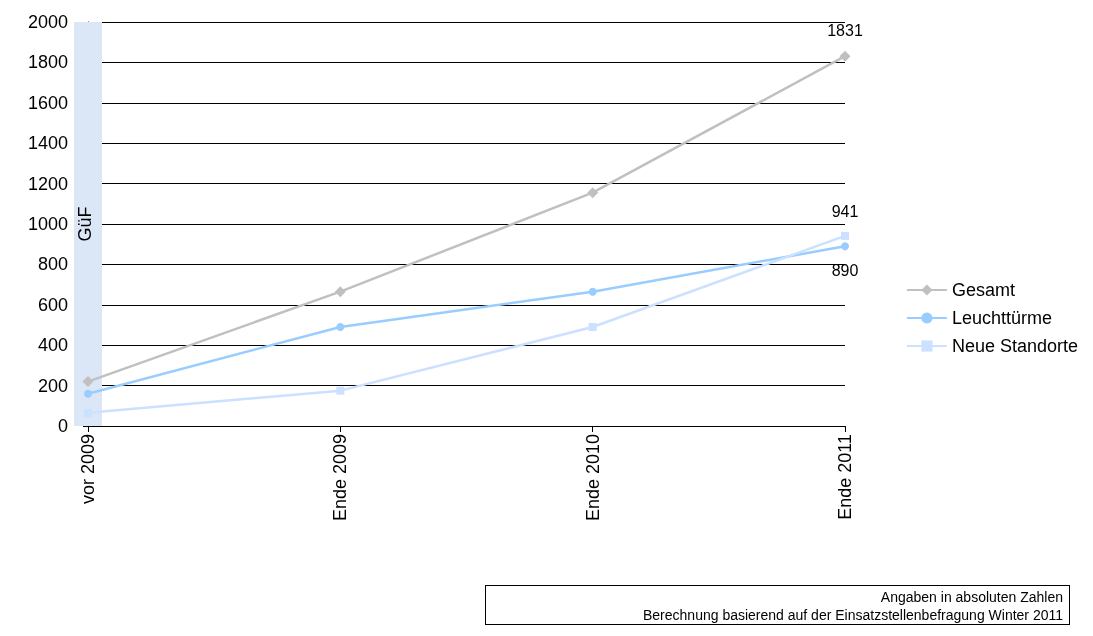  I want to click on y-tick-label: 1000, so click(47, 224).